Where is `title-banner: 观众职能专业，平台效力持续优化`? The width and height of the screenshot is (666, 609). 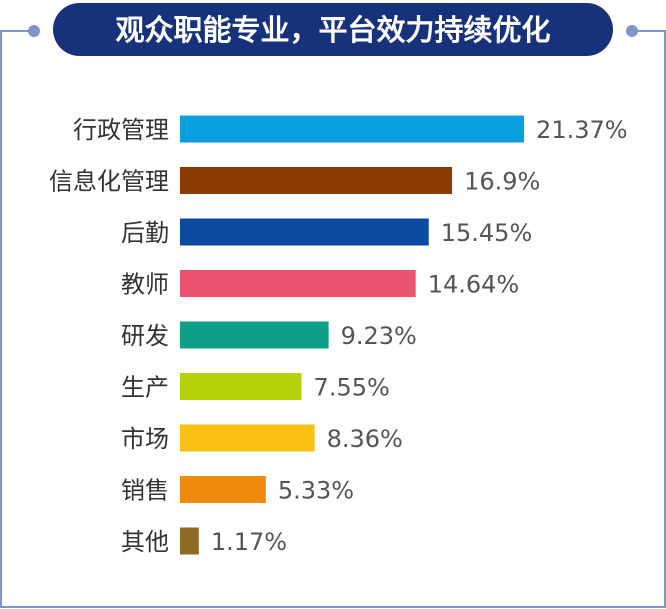 title-banner: 观众职能专业，平台效力持续优化 is located at coordinates (333, 29).